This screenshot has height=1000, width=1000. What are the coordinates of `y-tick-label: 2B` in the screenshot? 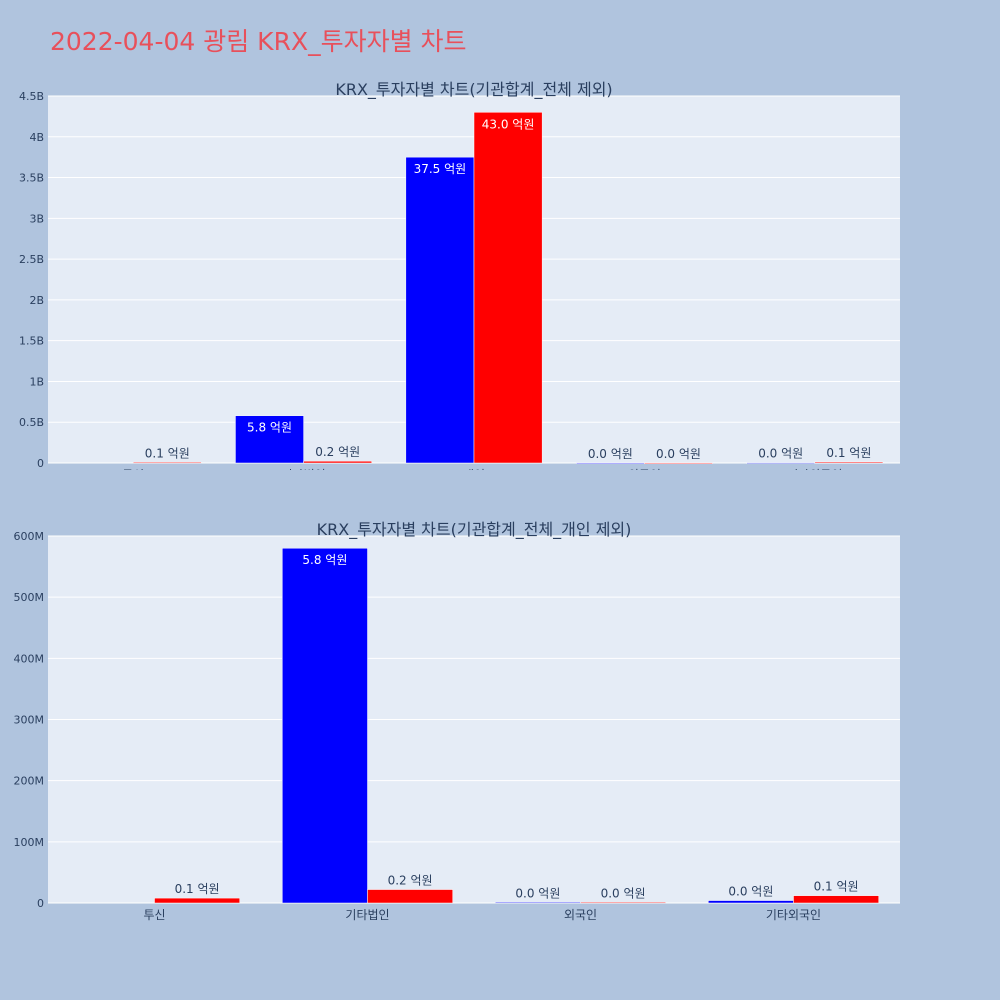 It's located at (36, 300).